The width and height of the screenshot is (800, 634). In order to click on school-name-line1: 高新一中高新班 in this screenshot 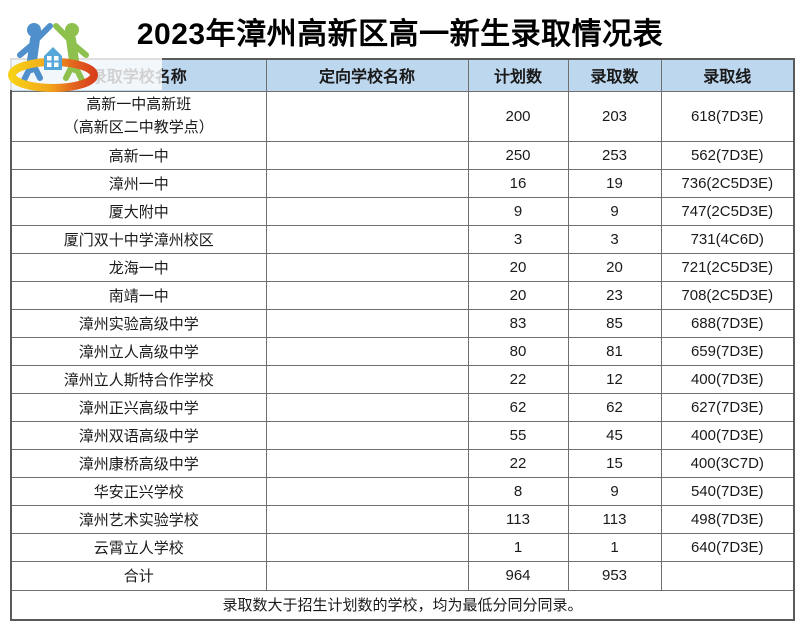, I will do `click(139, 104)`.